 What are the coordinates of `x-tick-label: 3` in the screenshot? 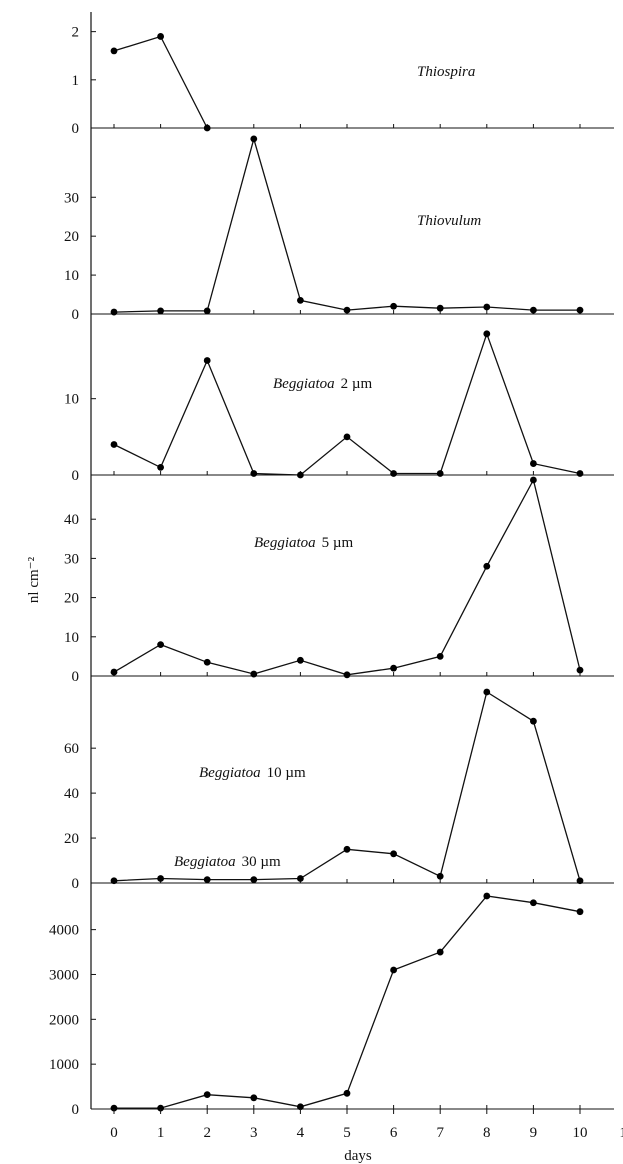 It's located at (254, 1133).